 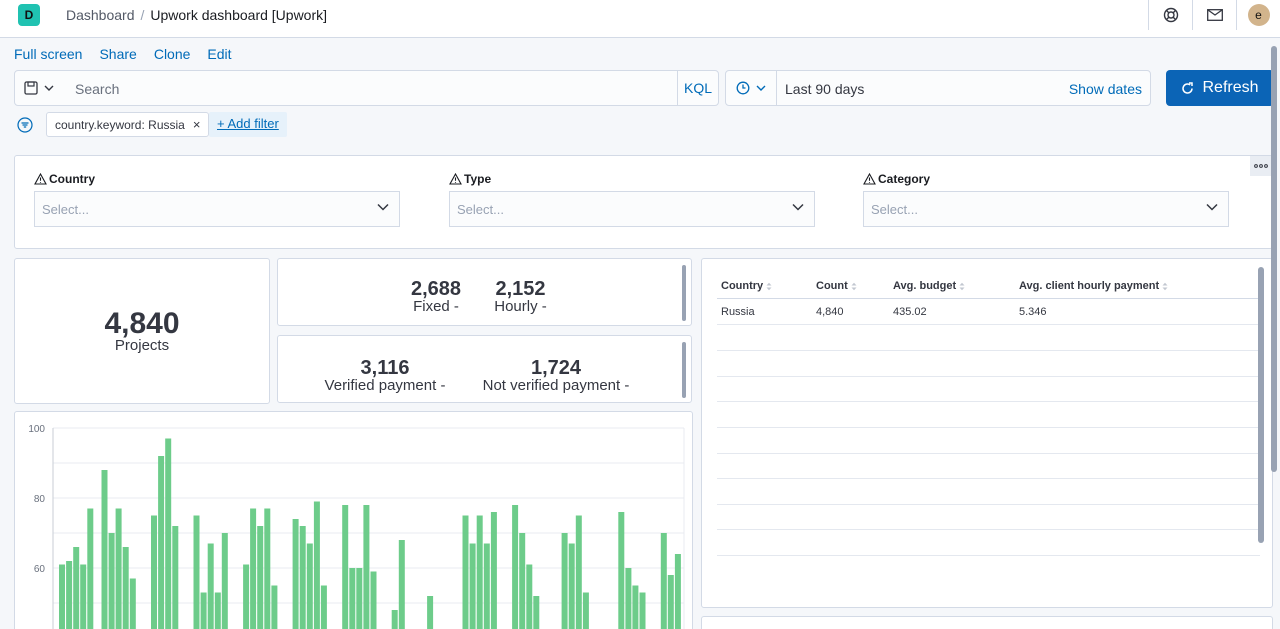 I want to click on full-screen-link: Full screen, so click(x=48, y=54).